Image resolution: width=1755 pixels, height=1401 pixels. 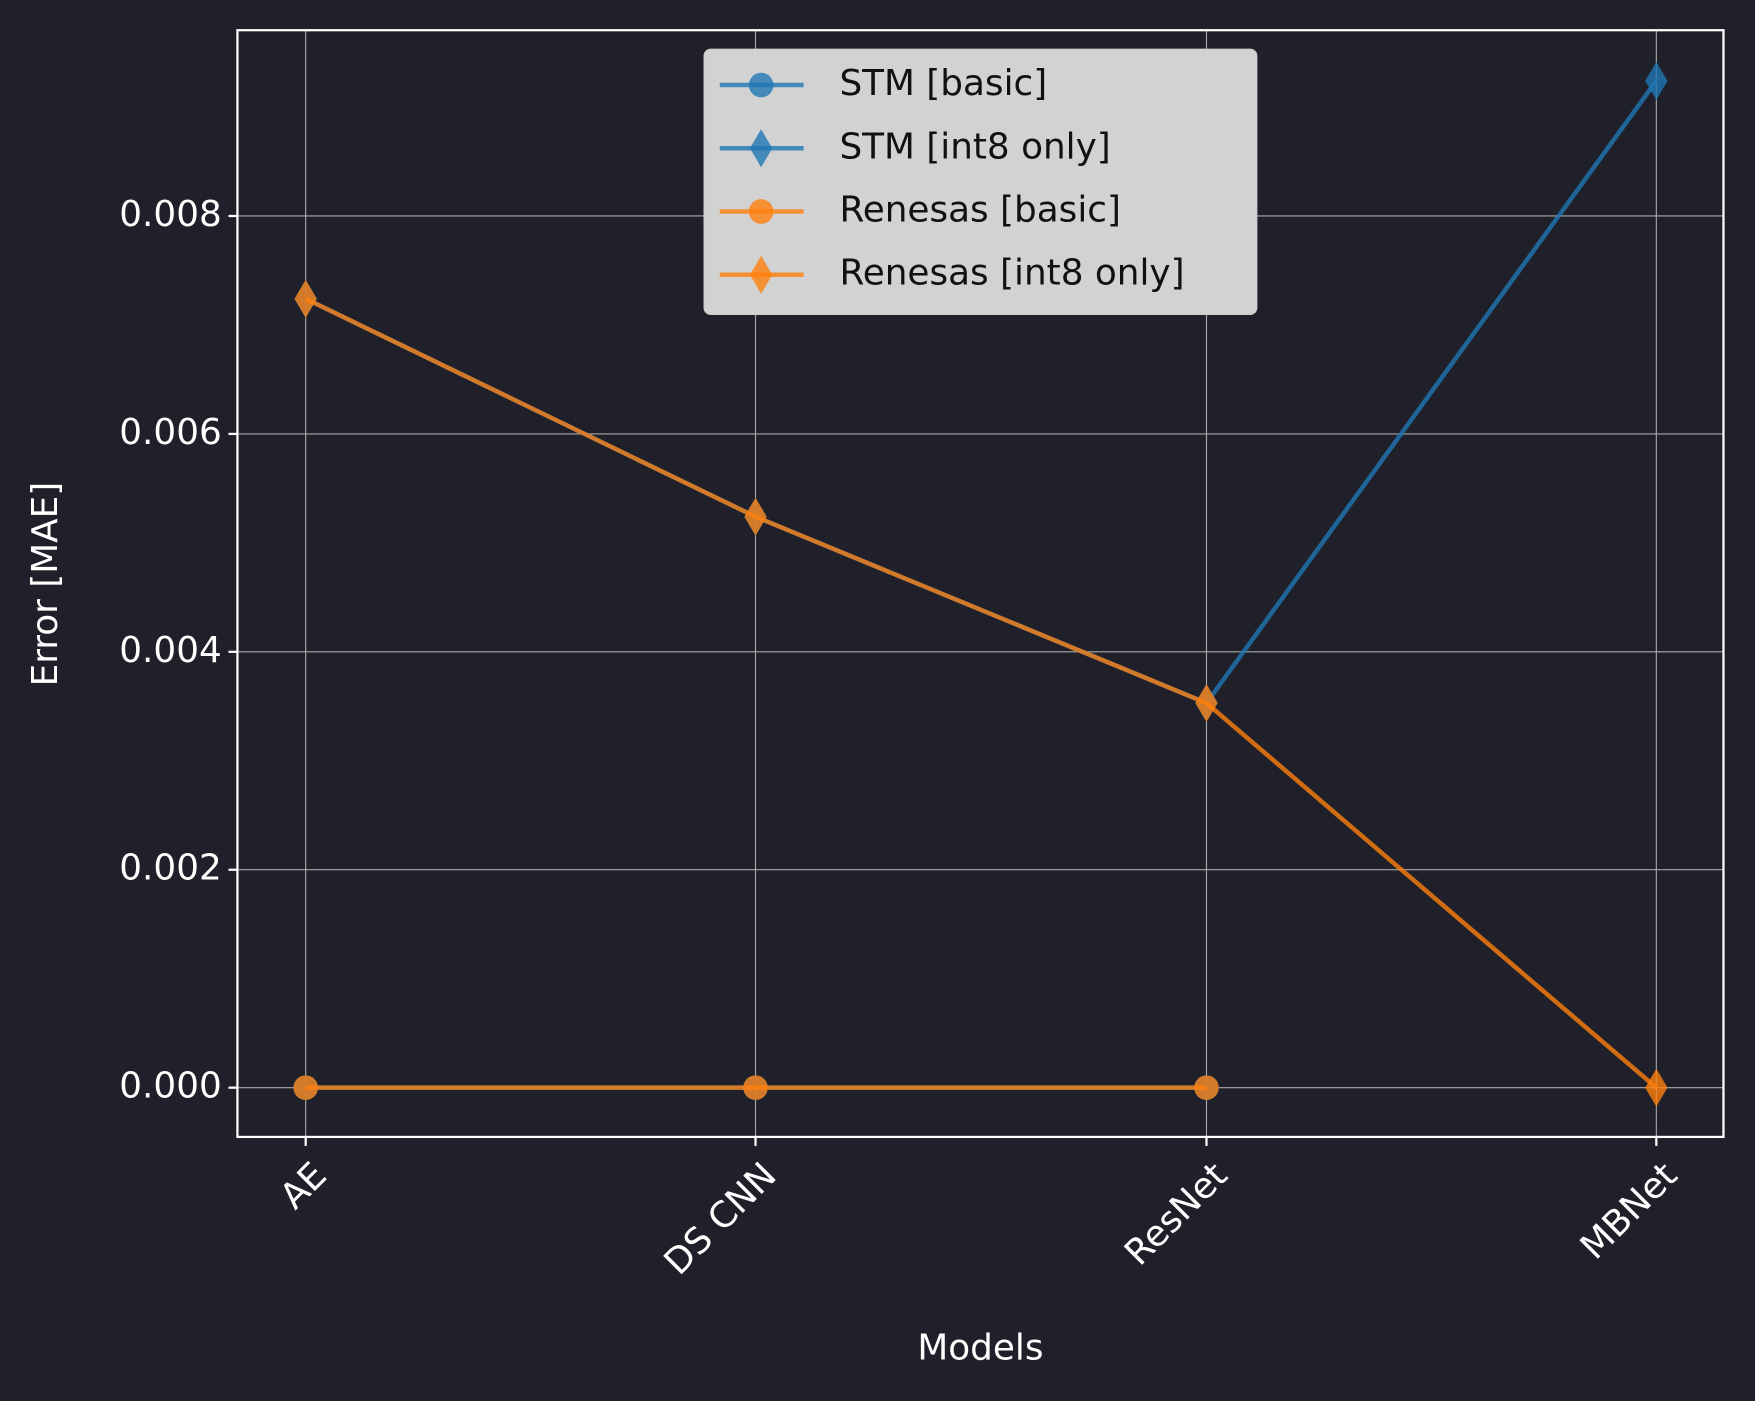 What do you see at coordinates (1011, 273) in the screenshot?
I see `legend-label: Renesas [int8 only]` at bounding box center [1011, 273].